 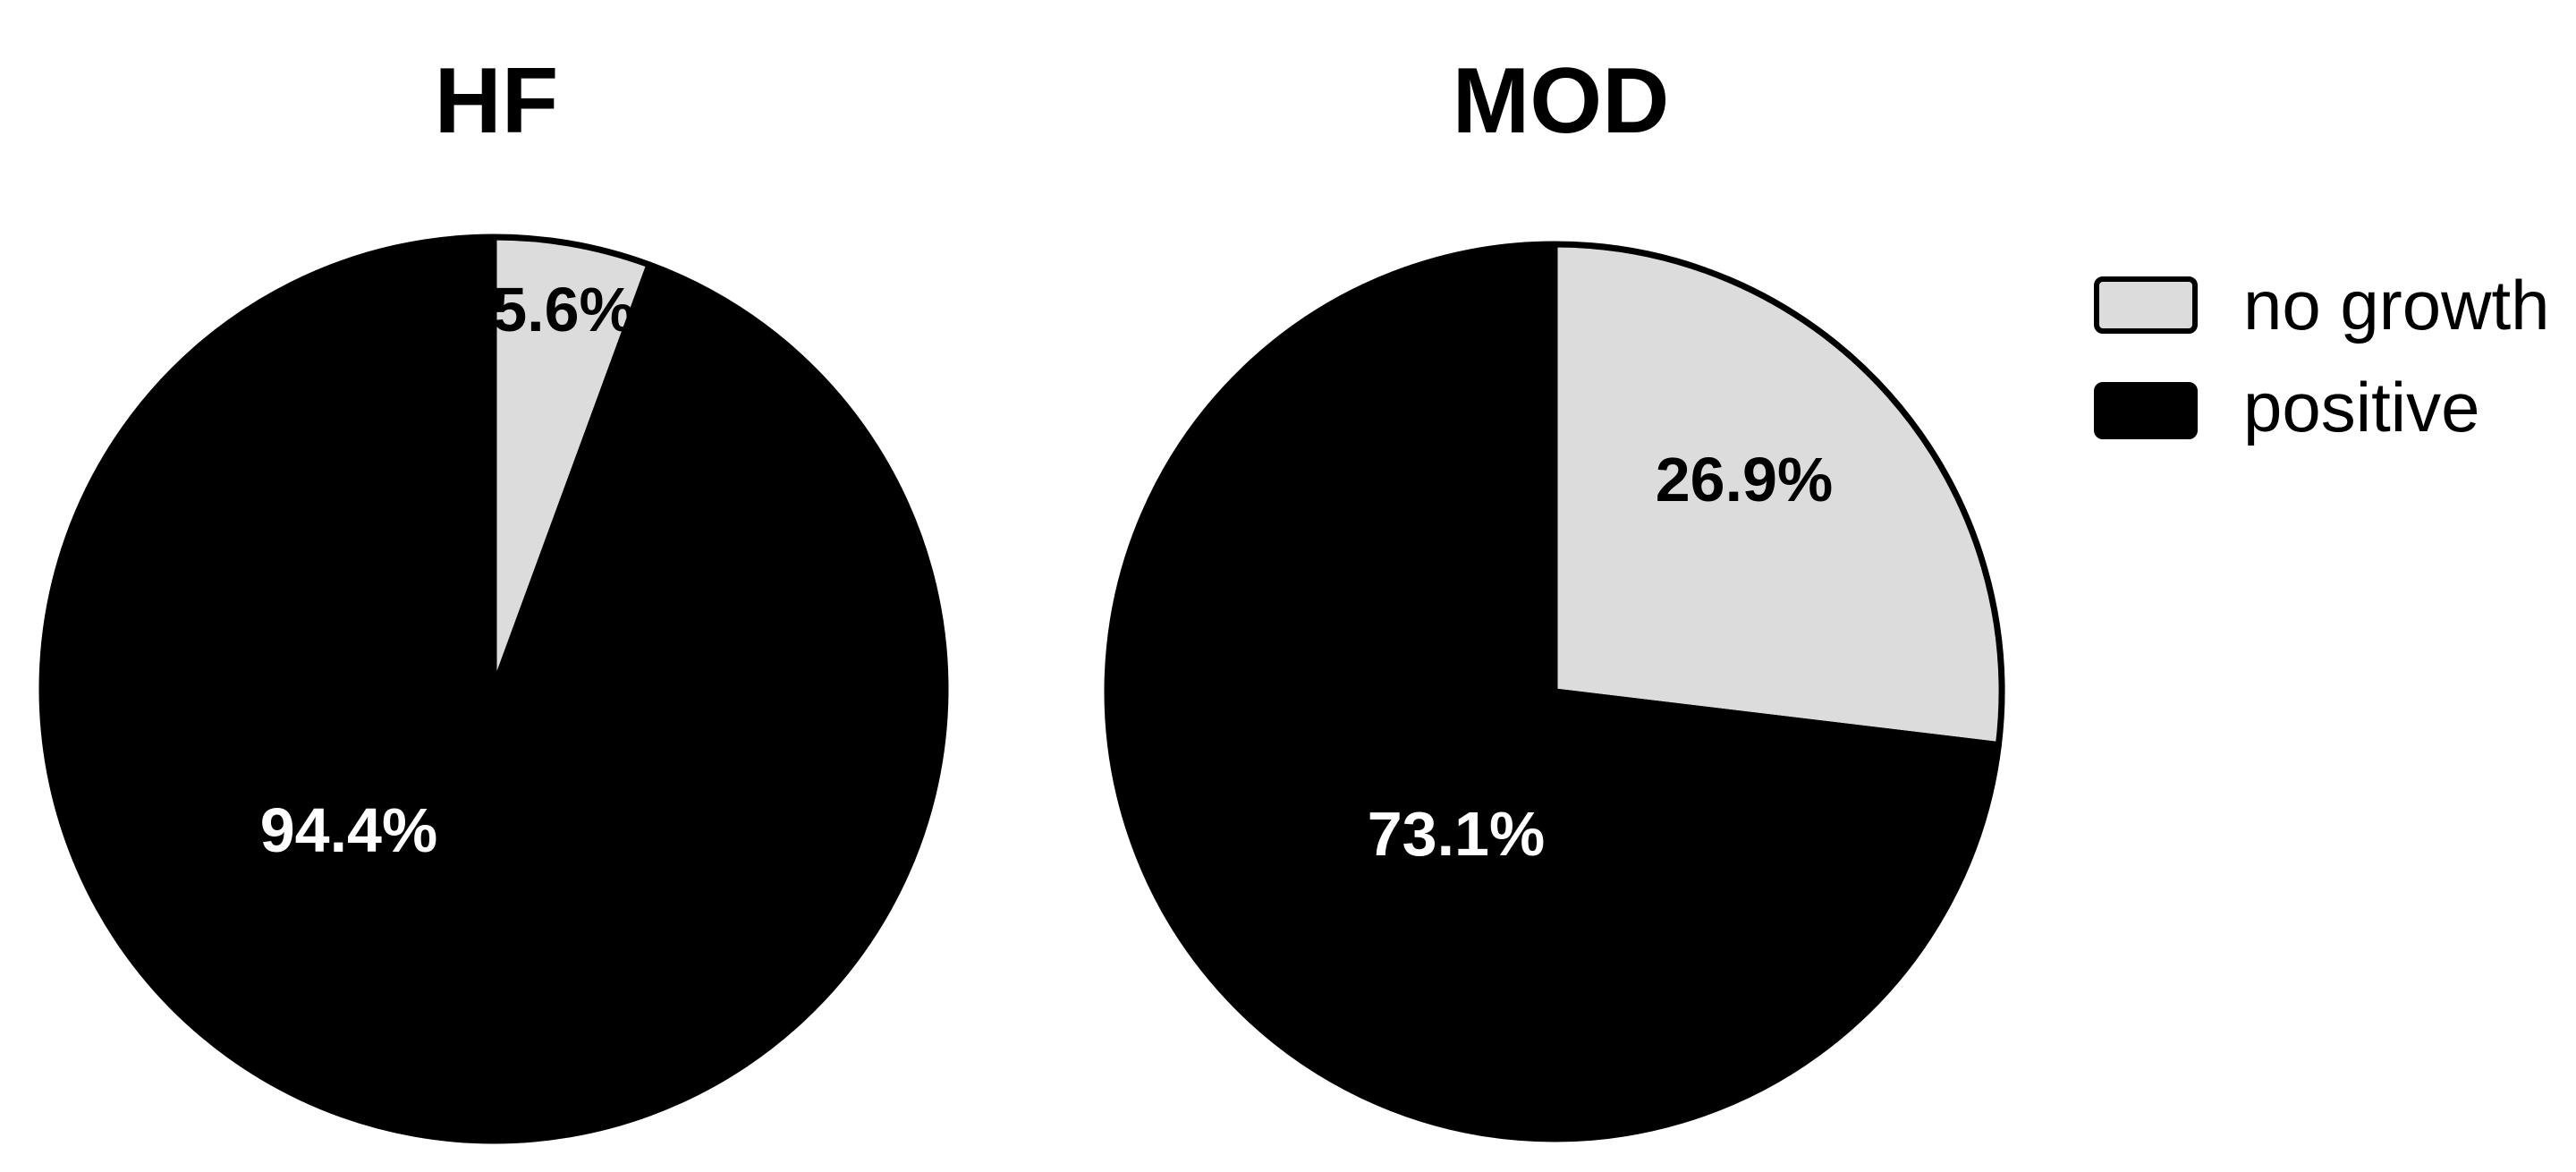 I want to click on legend-label-positive: positive, so click(x=2361, y=407).